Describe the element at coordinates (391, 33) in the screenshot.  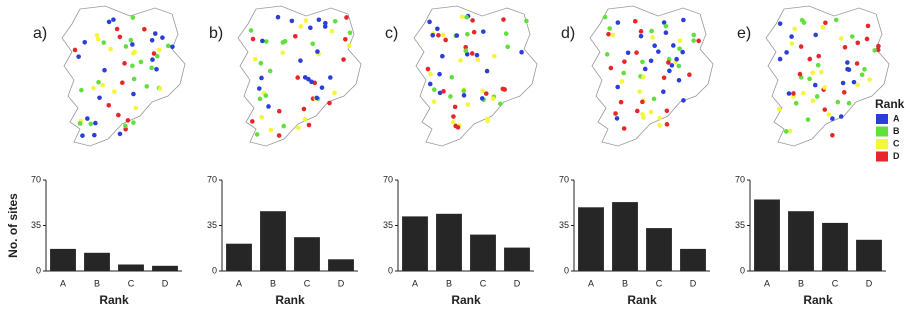
I see `panel-label: c)` at that location.